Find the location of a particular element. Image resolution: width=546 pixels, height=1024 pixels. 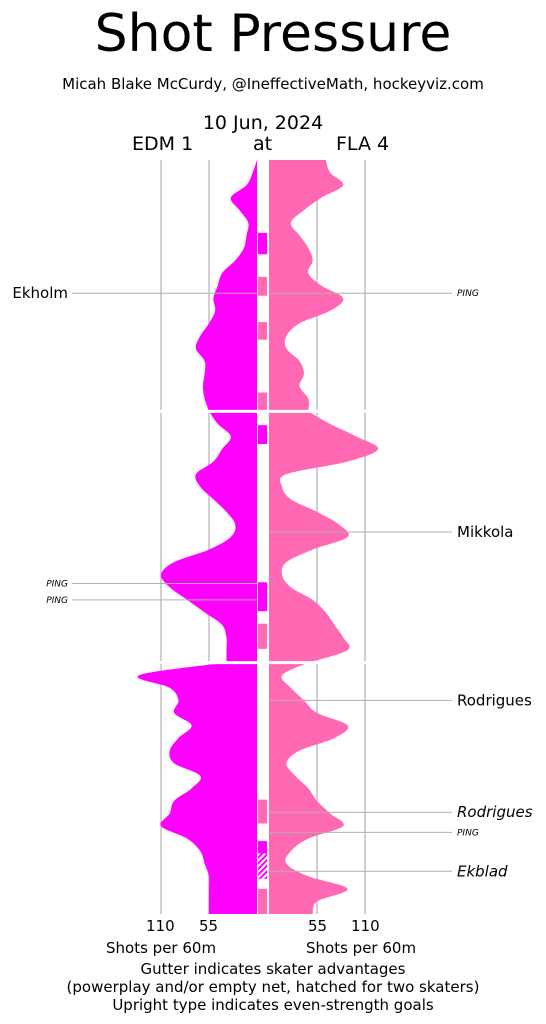

x-axis-label-left: Shots per 60m is located at coordinates (161, 948).